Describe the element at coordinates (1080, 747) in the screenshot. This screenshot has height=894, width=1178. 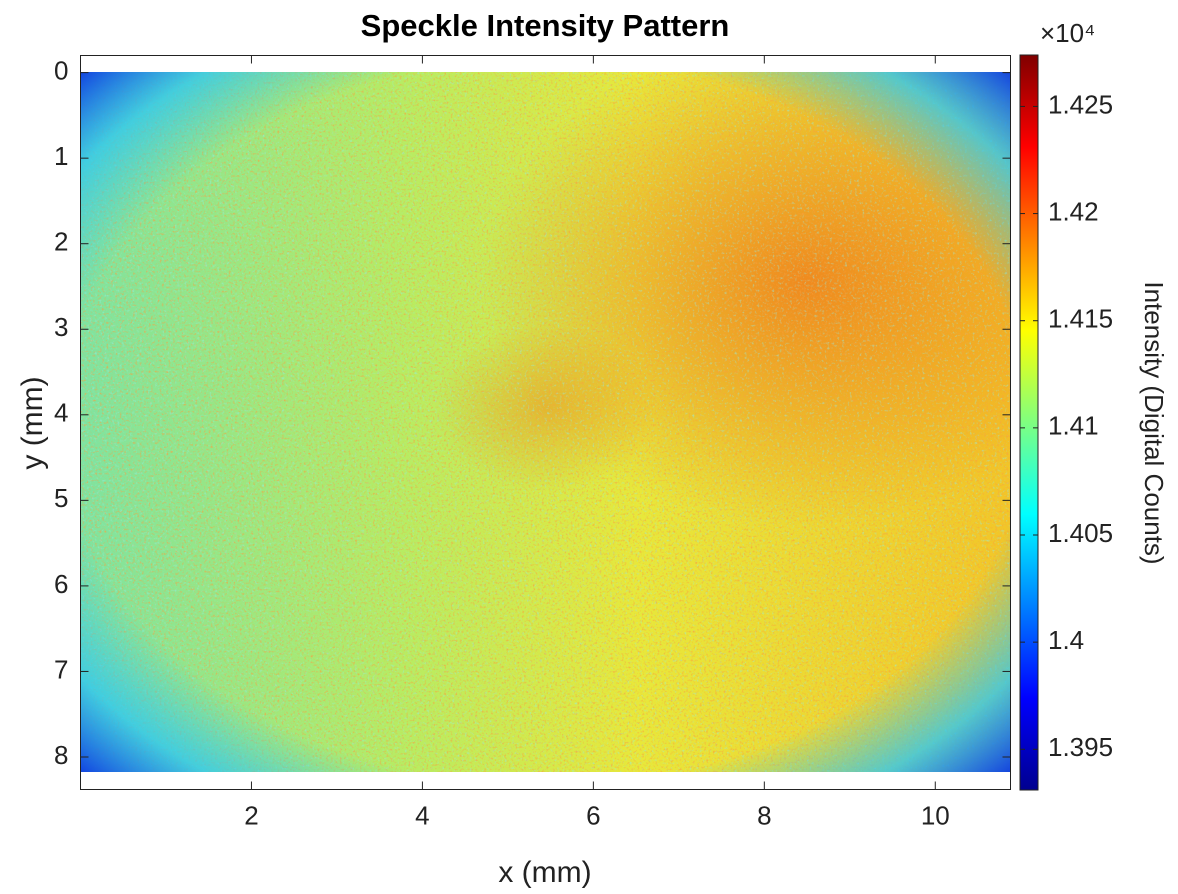
I see `colorbar-tick-label: 1.395` at that location.